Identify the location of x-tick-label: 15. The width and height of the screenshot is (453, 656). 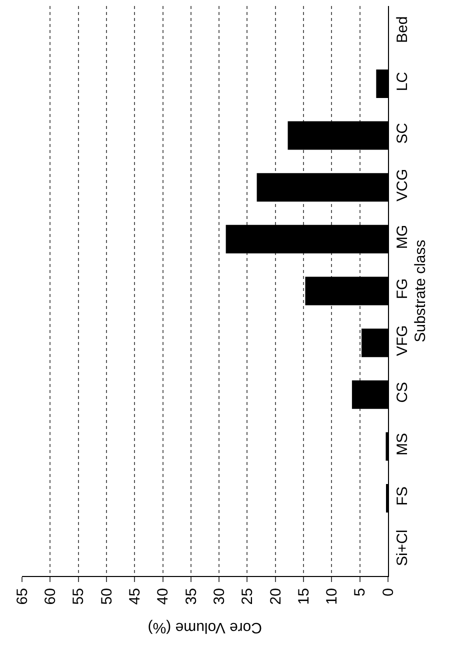
(303, 596).